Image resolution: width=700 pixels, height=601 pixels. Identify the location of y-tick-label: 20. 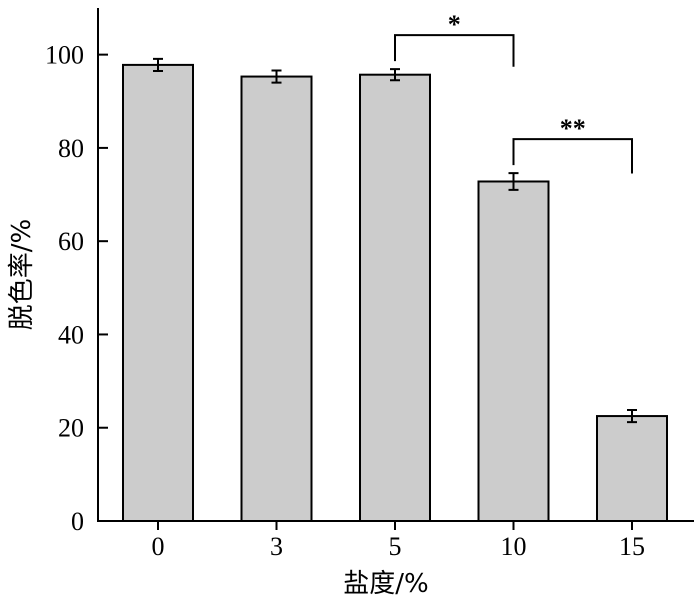
(71, 428).